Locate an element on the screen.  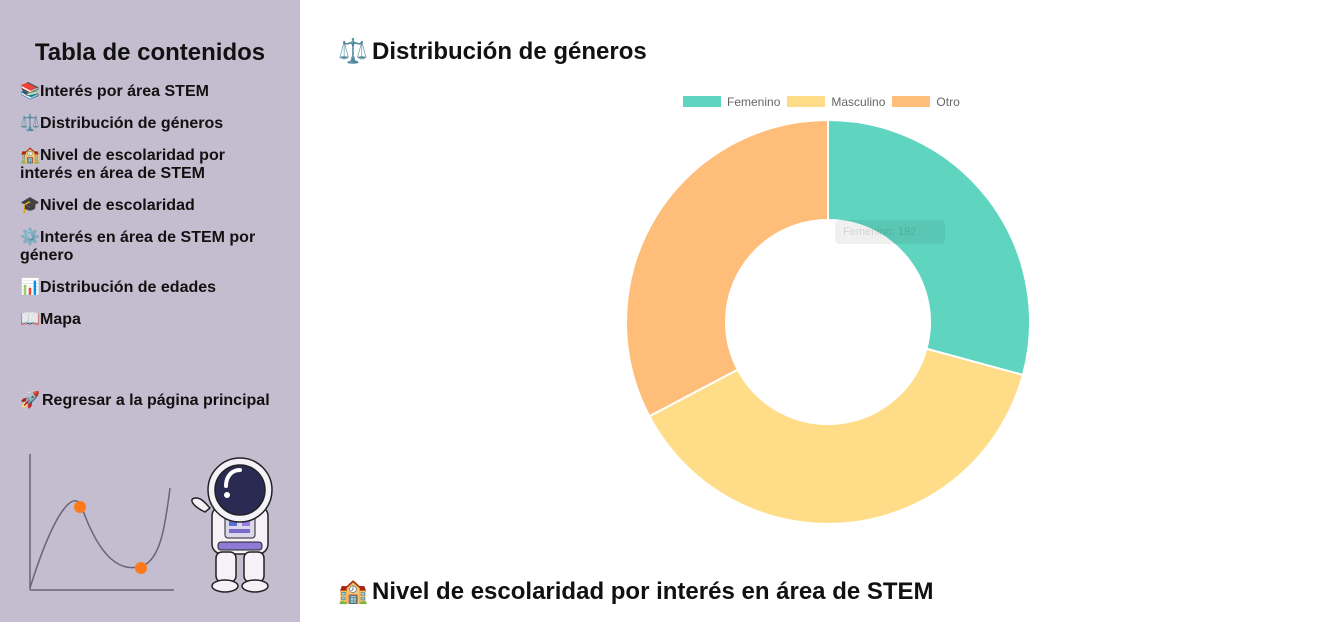
toc-item-nivel-escolaridad: 🎓Nivel de escolaridad is located at coordinates (150, 206).